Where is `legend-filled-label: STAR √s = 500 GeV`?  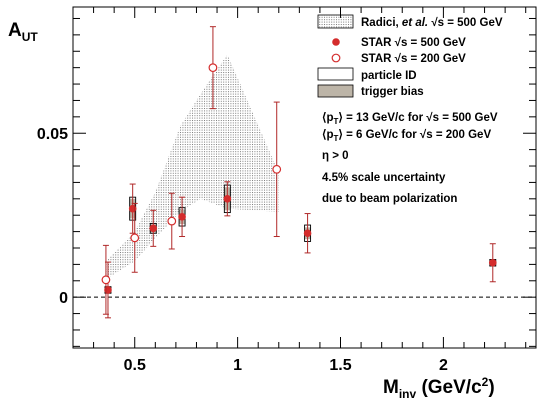 legend-filled-label: STAR √s = 500 GeV is located at coordinates (413, 42).